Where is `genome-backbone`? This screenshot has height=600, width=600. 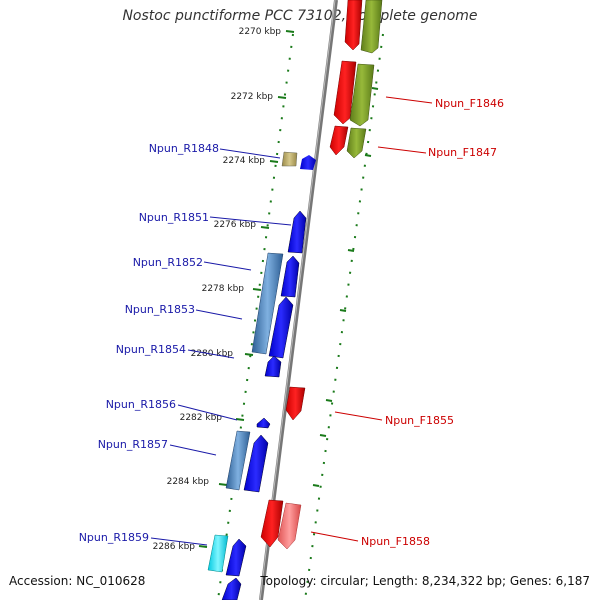 genome-backbone is located at coordinates (298, 300).